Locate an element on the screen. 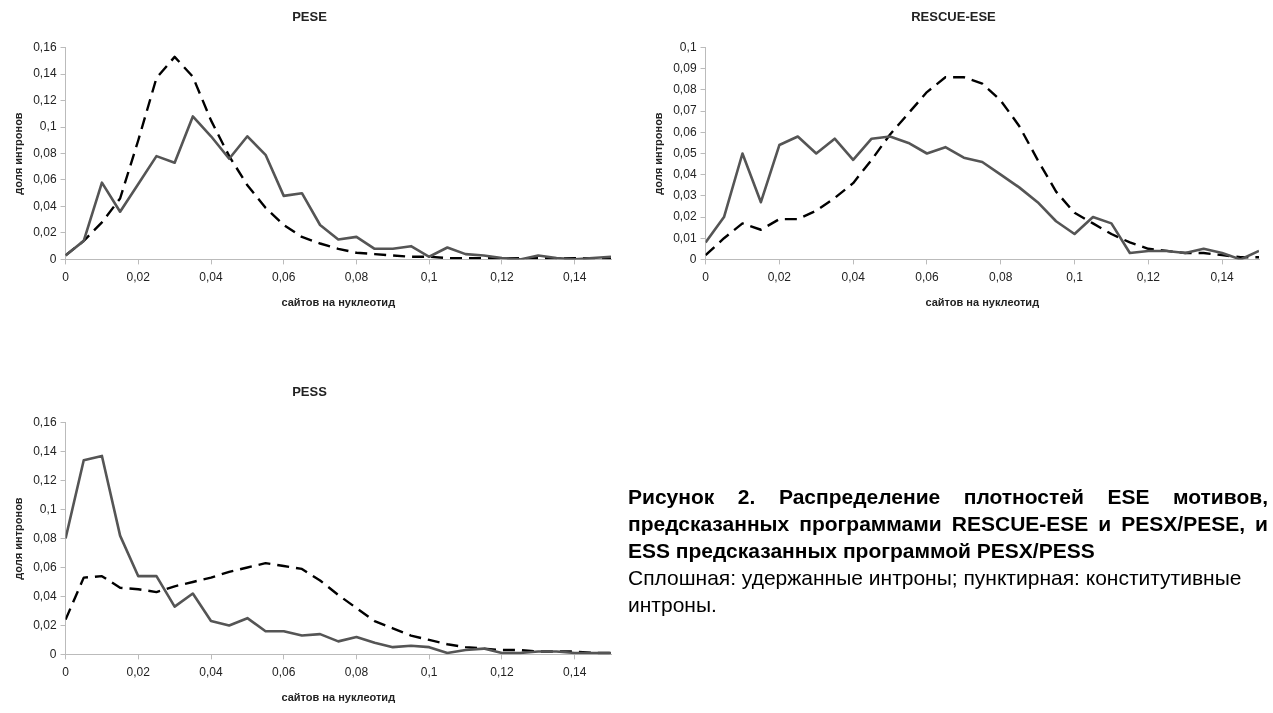 The width and height of the screenshot is (1273, 713). chart-title: PESS is located at coordinates (310, 392).